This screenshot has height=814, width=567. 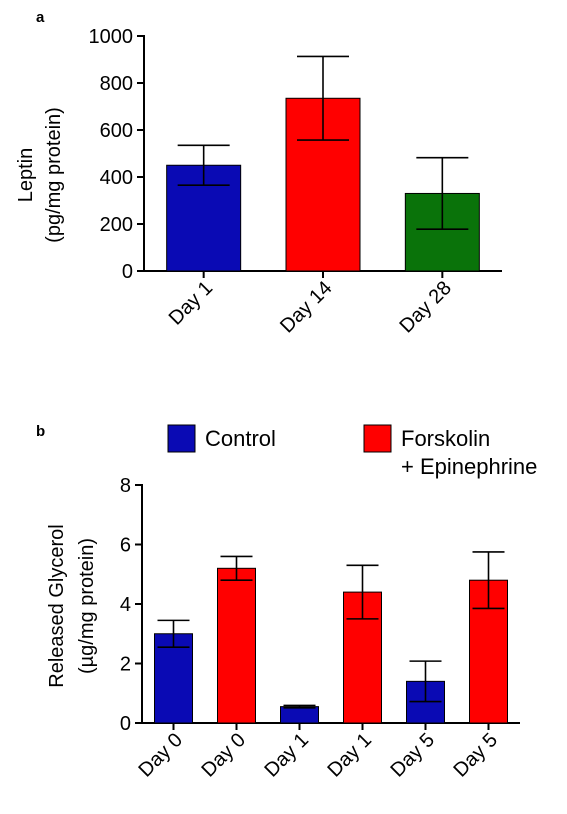 What do you see at coordinates (26, 175) in the screenshot?
I see `ylabel-a-line1: Leptin` at bounding box center [26, 175].